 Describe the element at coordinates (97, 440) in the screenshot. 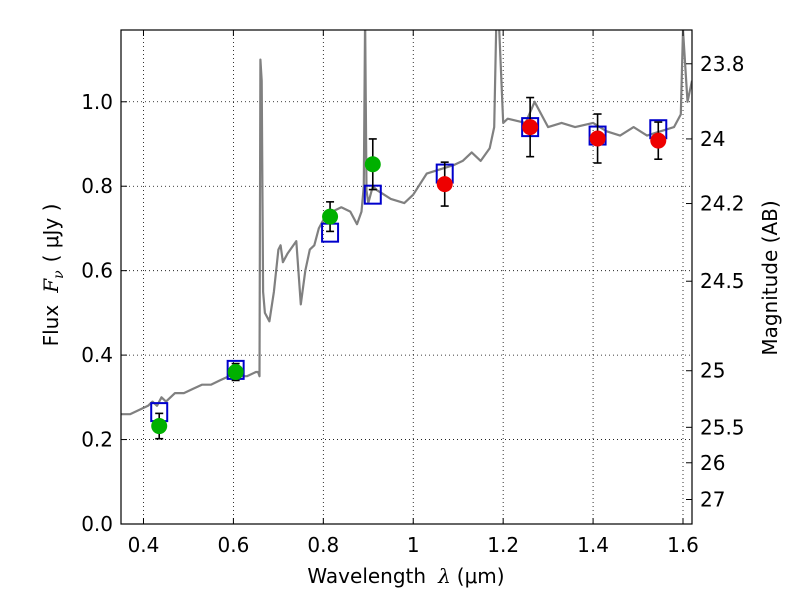

I see `y-tick-label: 0.2` at that location.